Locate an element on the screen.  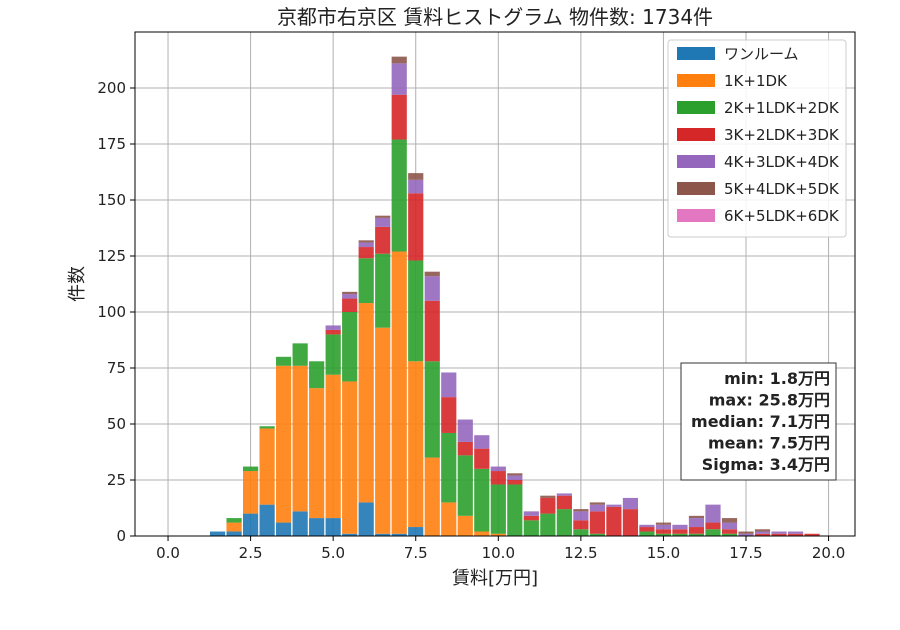
x-tick-label: 17.5 is located at coordinates (745, 553).